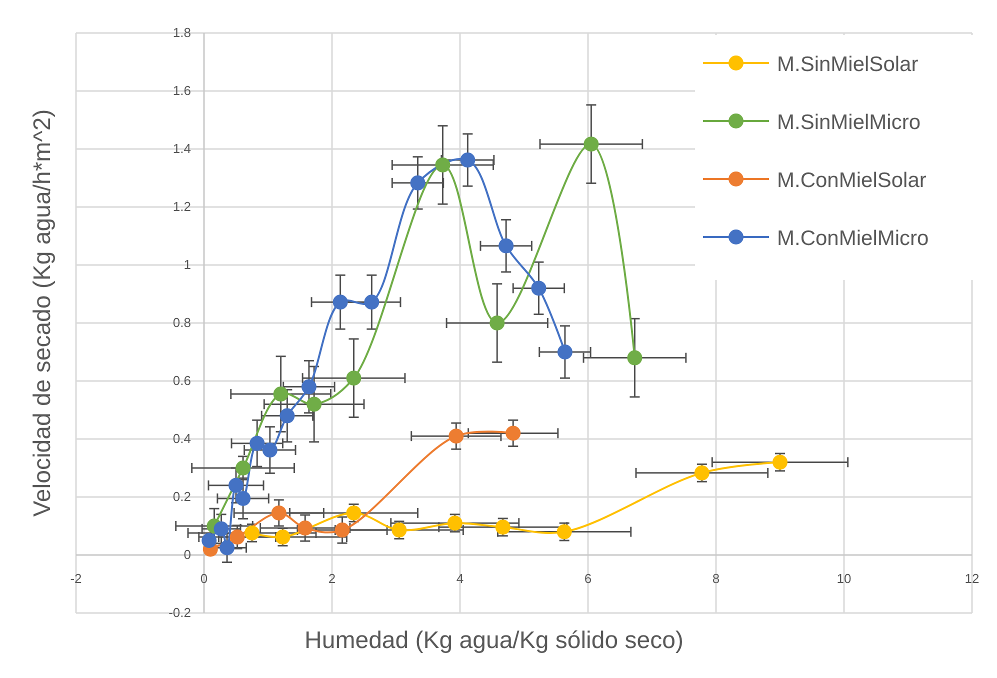 The image size is (997, 678). Describe the element at coordinates (332, 578) in the screenshot. I see `x-tick-label: 2` at that location.